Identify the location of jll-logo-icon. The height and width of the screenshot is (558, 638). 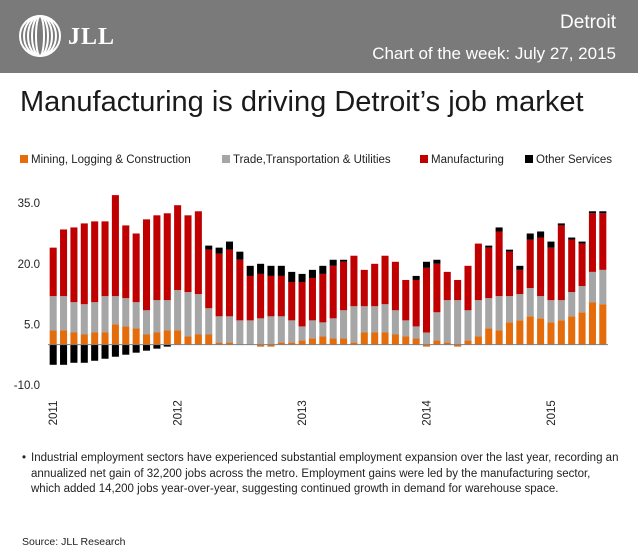
(40, 36).